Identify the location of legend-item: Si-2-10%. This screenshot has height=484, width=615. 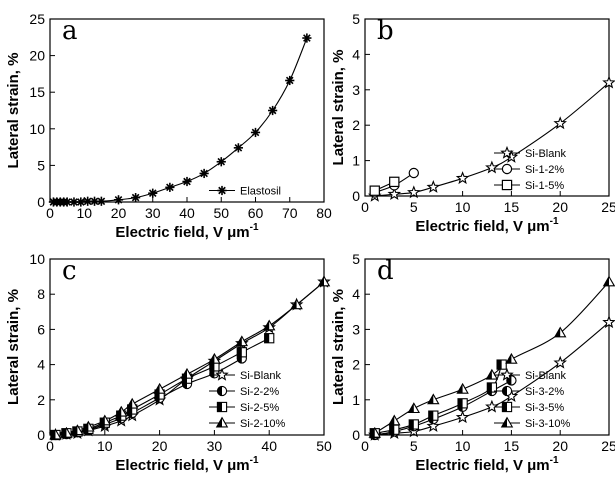
(247, 423).